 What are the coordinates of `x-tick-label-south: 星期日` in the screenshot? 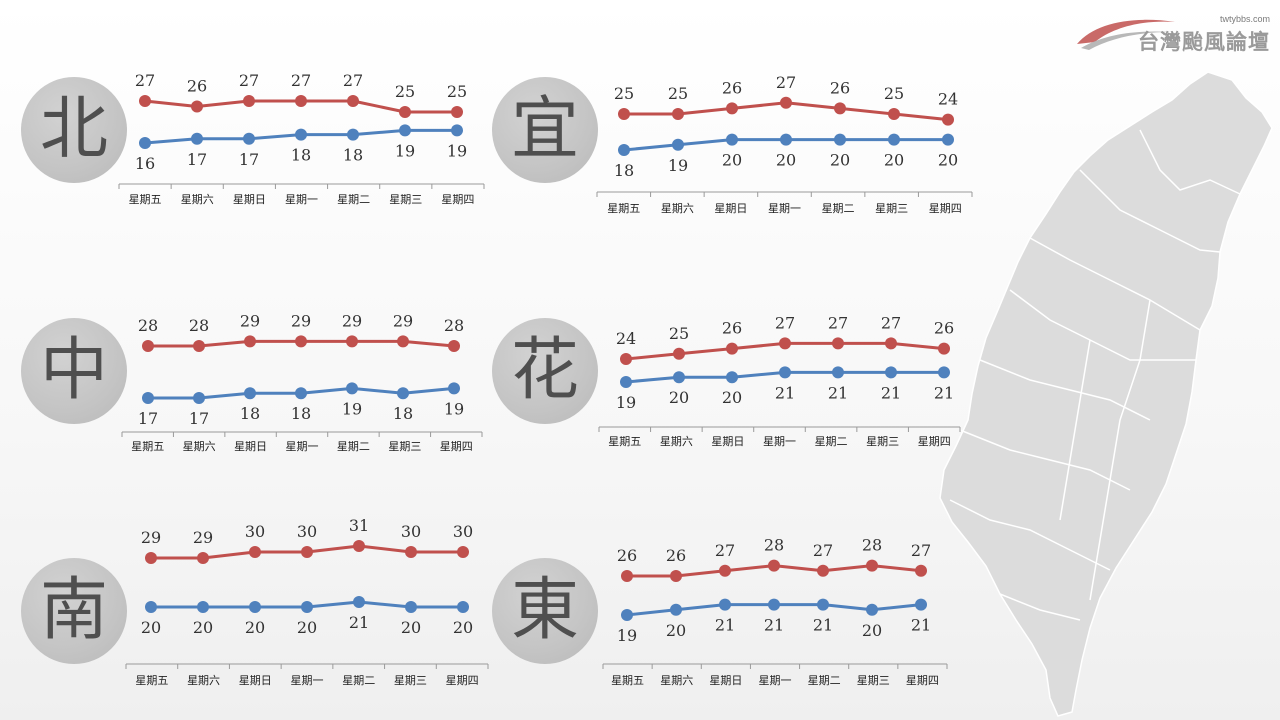 It's located at (255, 680).